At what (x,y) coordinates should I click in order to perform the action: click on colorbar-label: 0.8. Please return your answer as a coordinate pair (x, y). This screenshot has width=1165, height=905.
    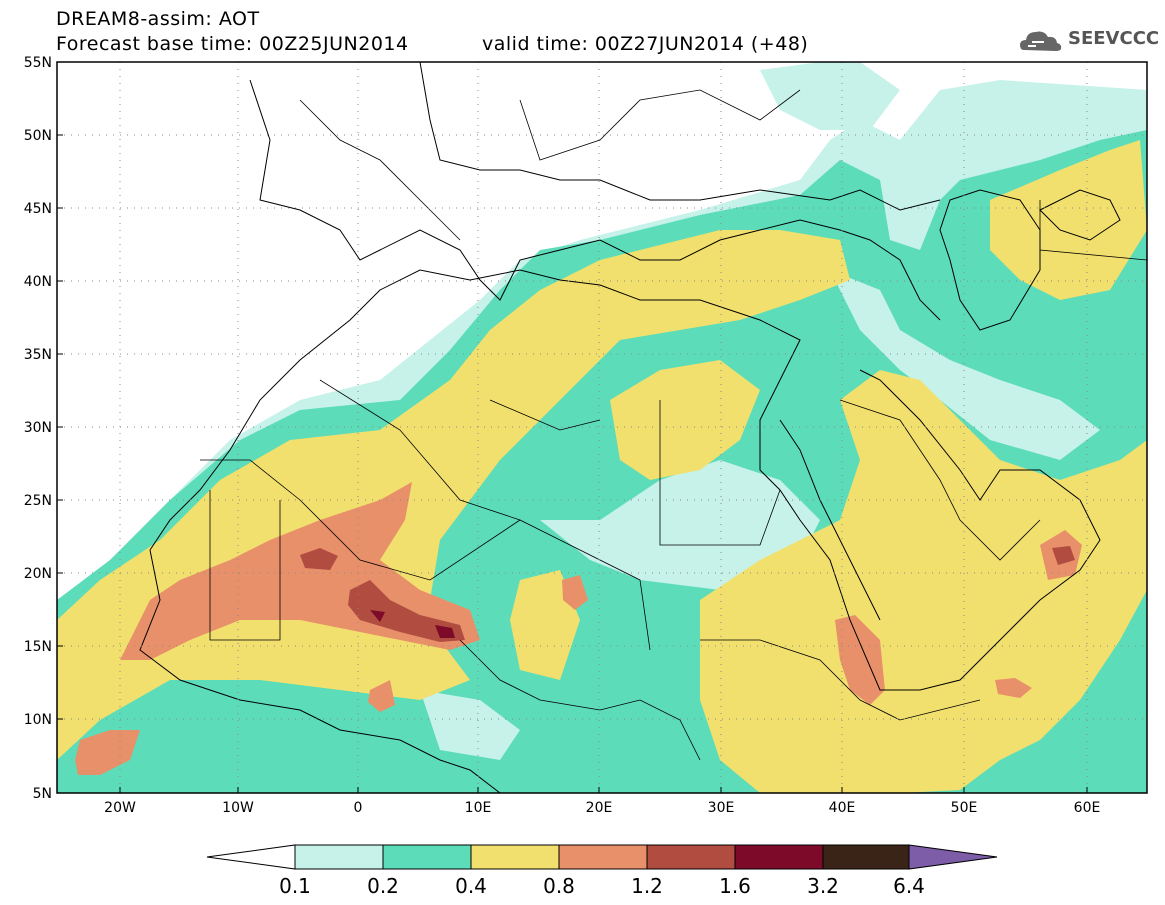
    Looking at the image, I should click on (559, 886).